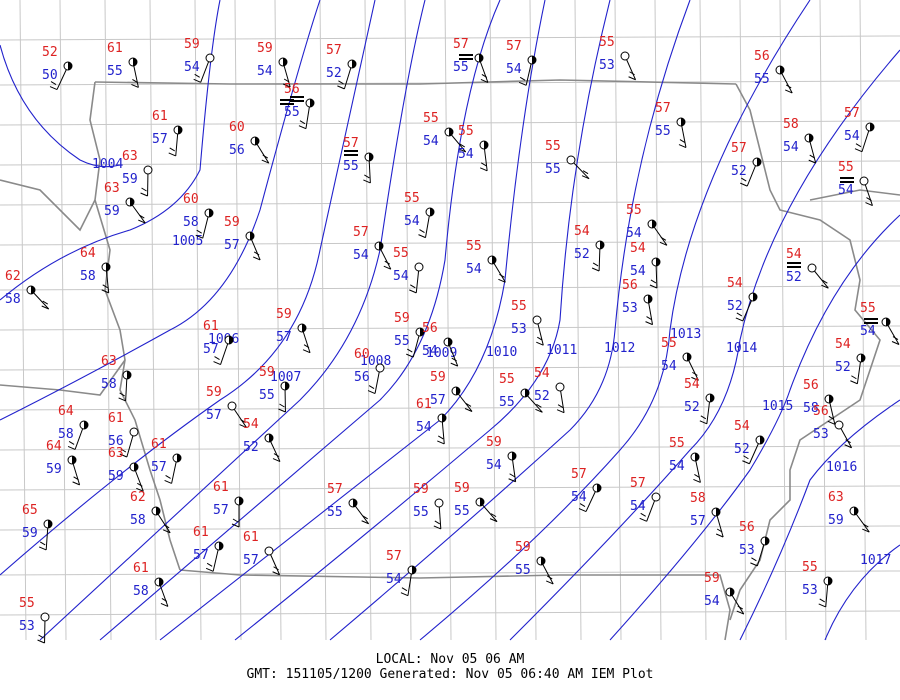 The height and width of the screenshot is (700, 900). Describe the element at coordinates (123, 434) in the screenshot. I see `station-plot: 61 56` at that location.